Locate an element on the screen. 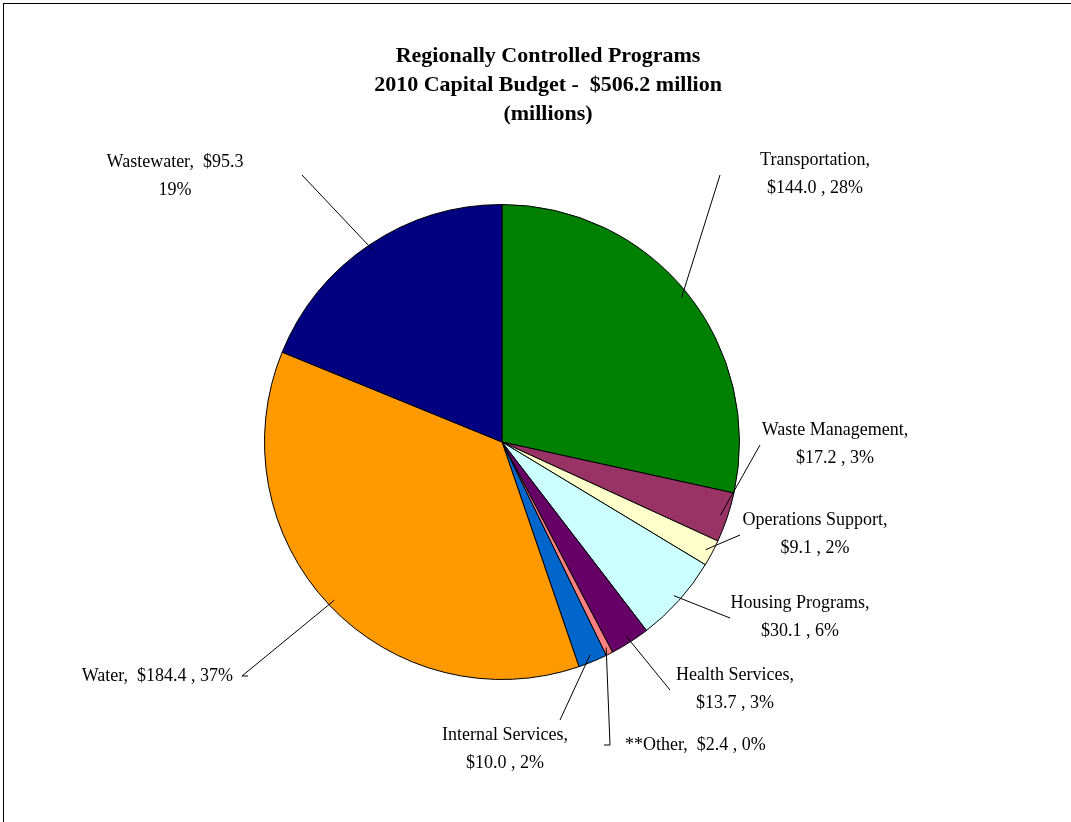 This screenshot has height=822, width=1071. slice-label: Internal Services, $10.0 , 2% is located at coordinates (505, 747).